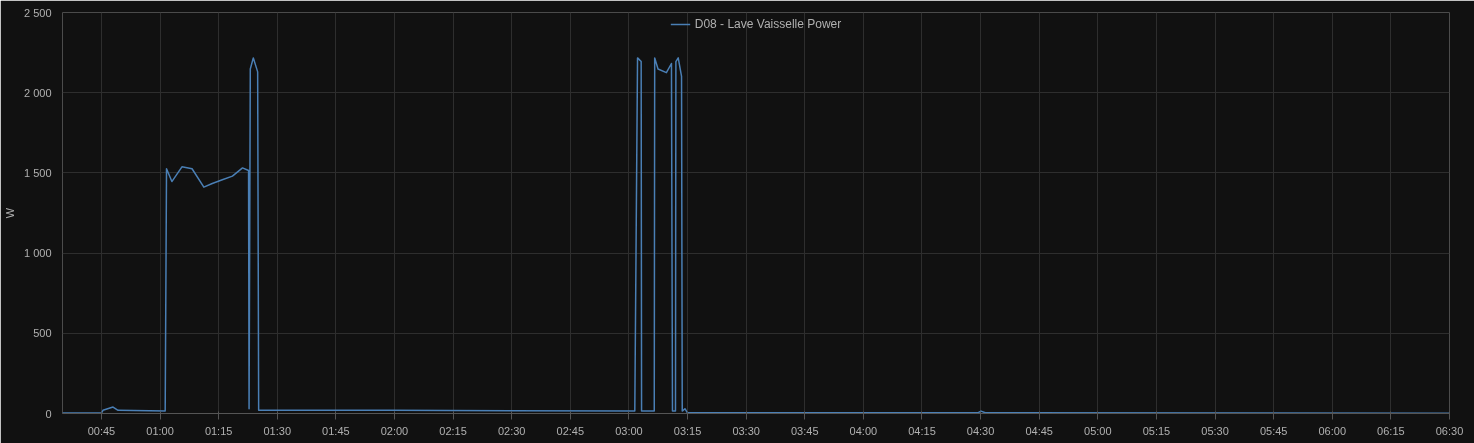  Describe the element at coordinates (980, 430) in the screenshot. I see `x-tick-label: 04:30` at that location.